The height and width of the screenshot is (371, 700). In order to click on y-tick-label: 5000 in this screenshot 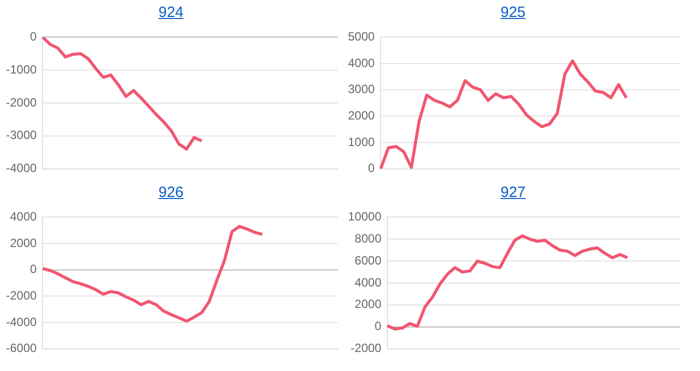, I will do `click(362, 37)`.